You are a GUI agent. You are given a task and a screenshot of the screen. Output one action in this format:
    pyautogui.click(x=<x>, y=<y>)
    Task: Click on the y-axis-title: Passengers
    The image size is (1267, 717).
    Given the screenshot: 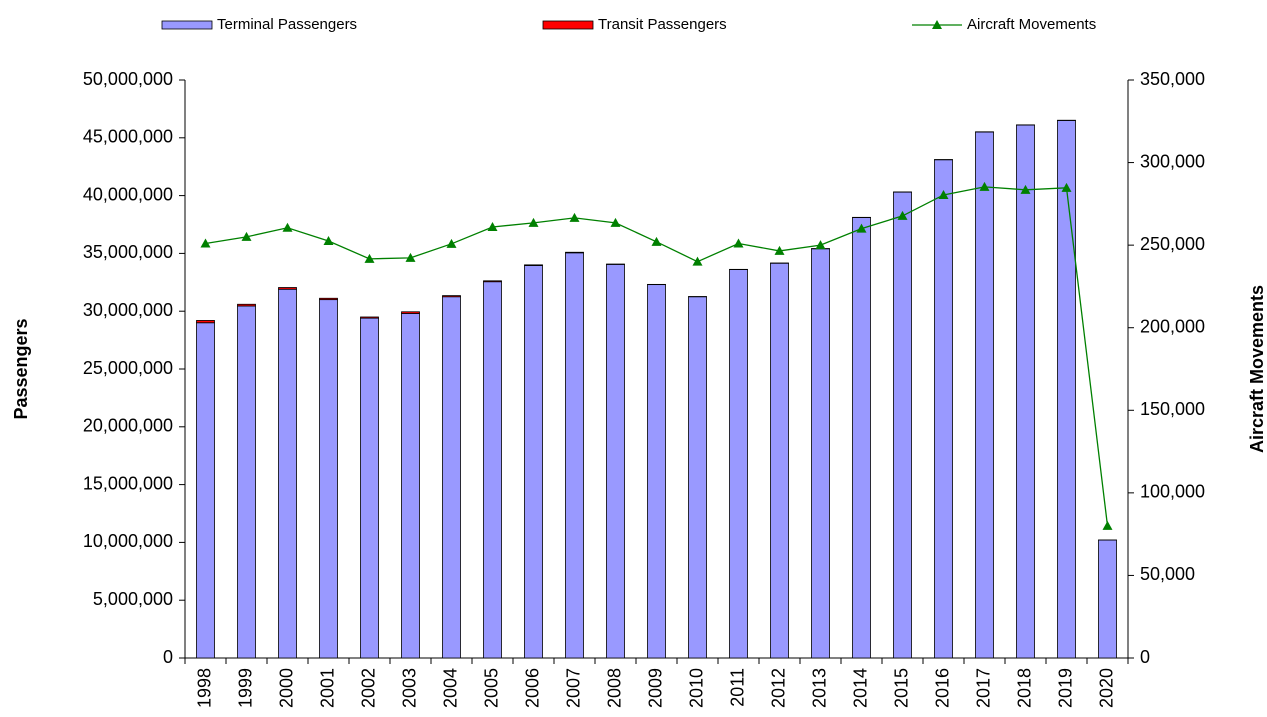 What is the action you would take?
    pyautogui.click(x=21, y=368)
    